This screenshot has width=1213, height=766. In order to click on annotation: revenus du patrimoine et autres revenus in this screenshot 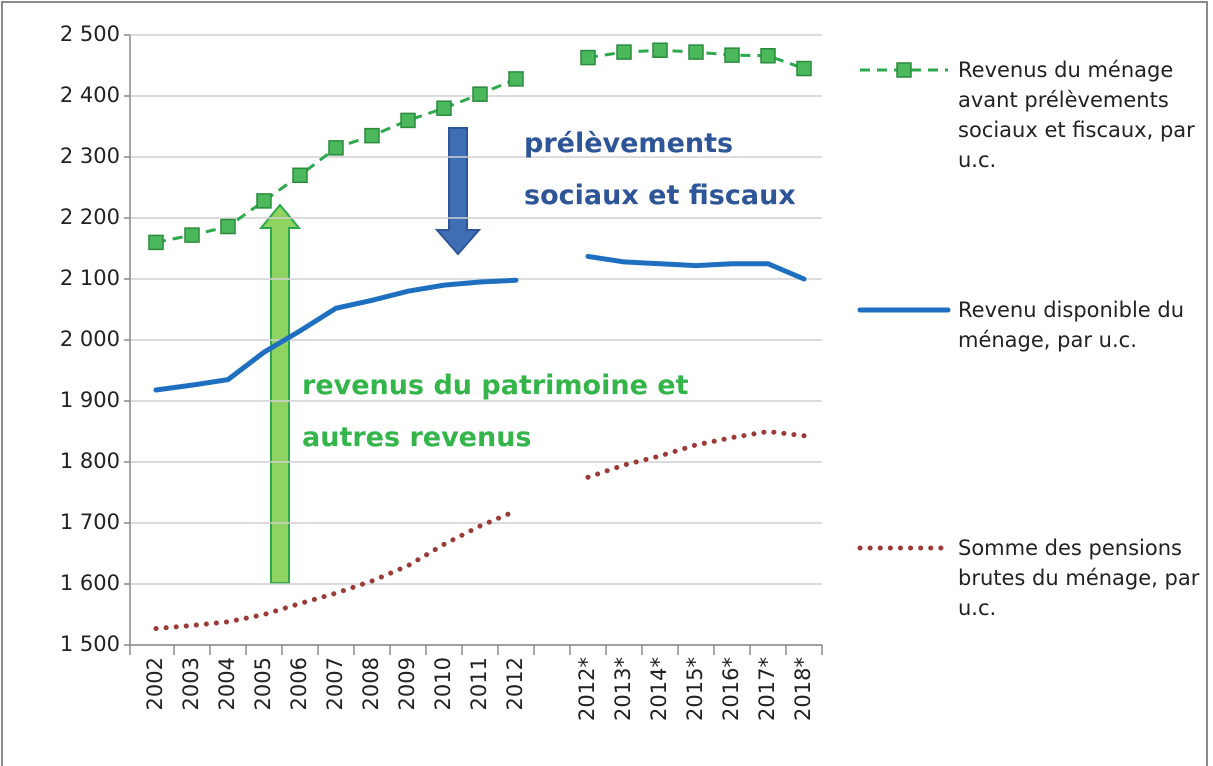, I will do `click(495, 411)`.